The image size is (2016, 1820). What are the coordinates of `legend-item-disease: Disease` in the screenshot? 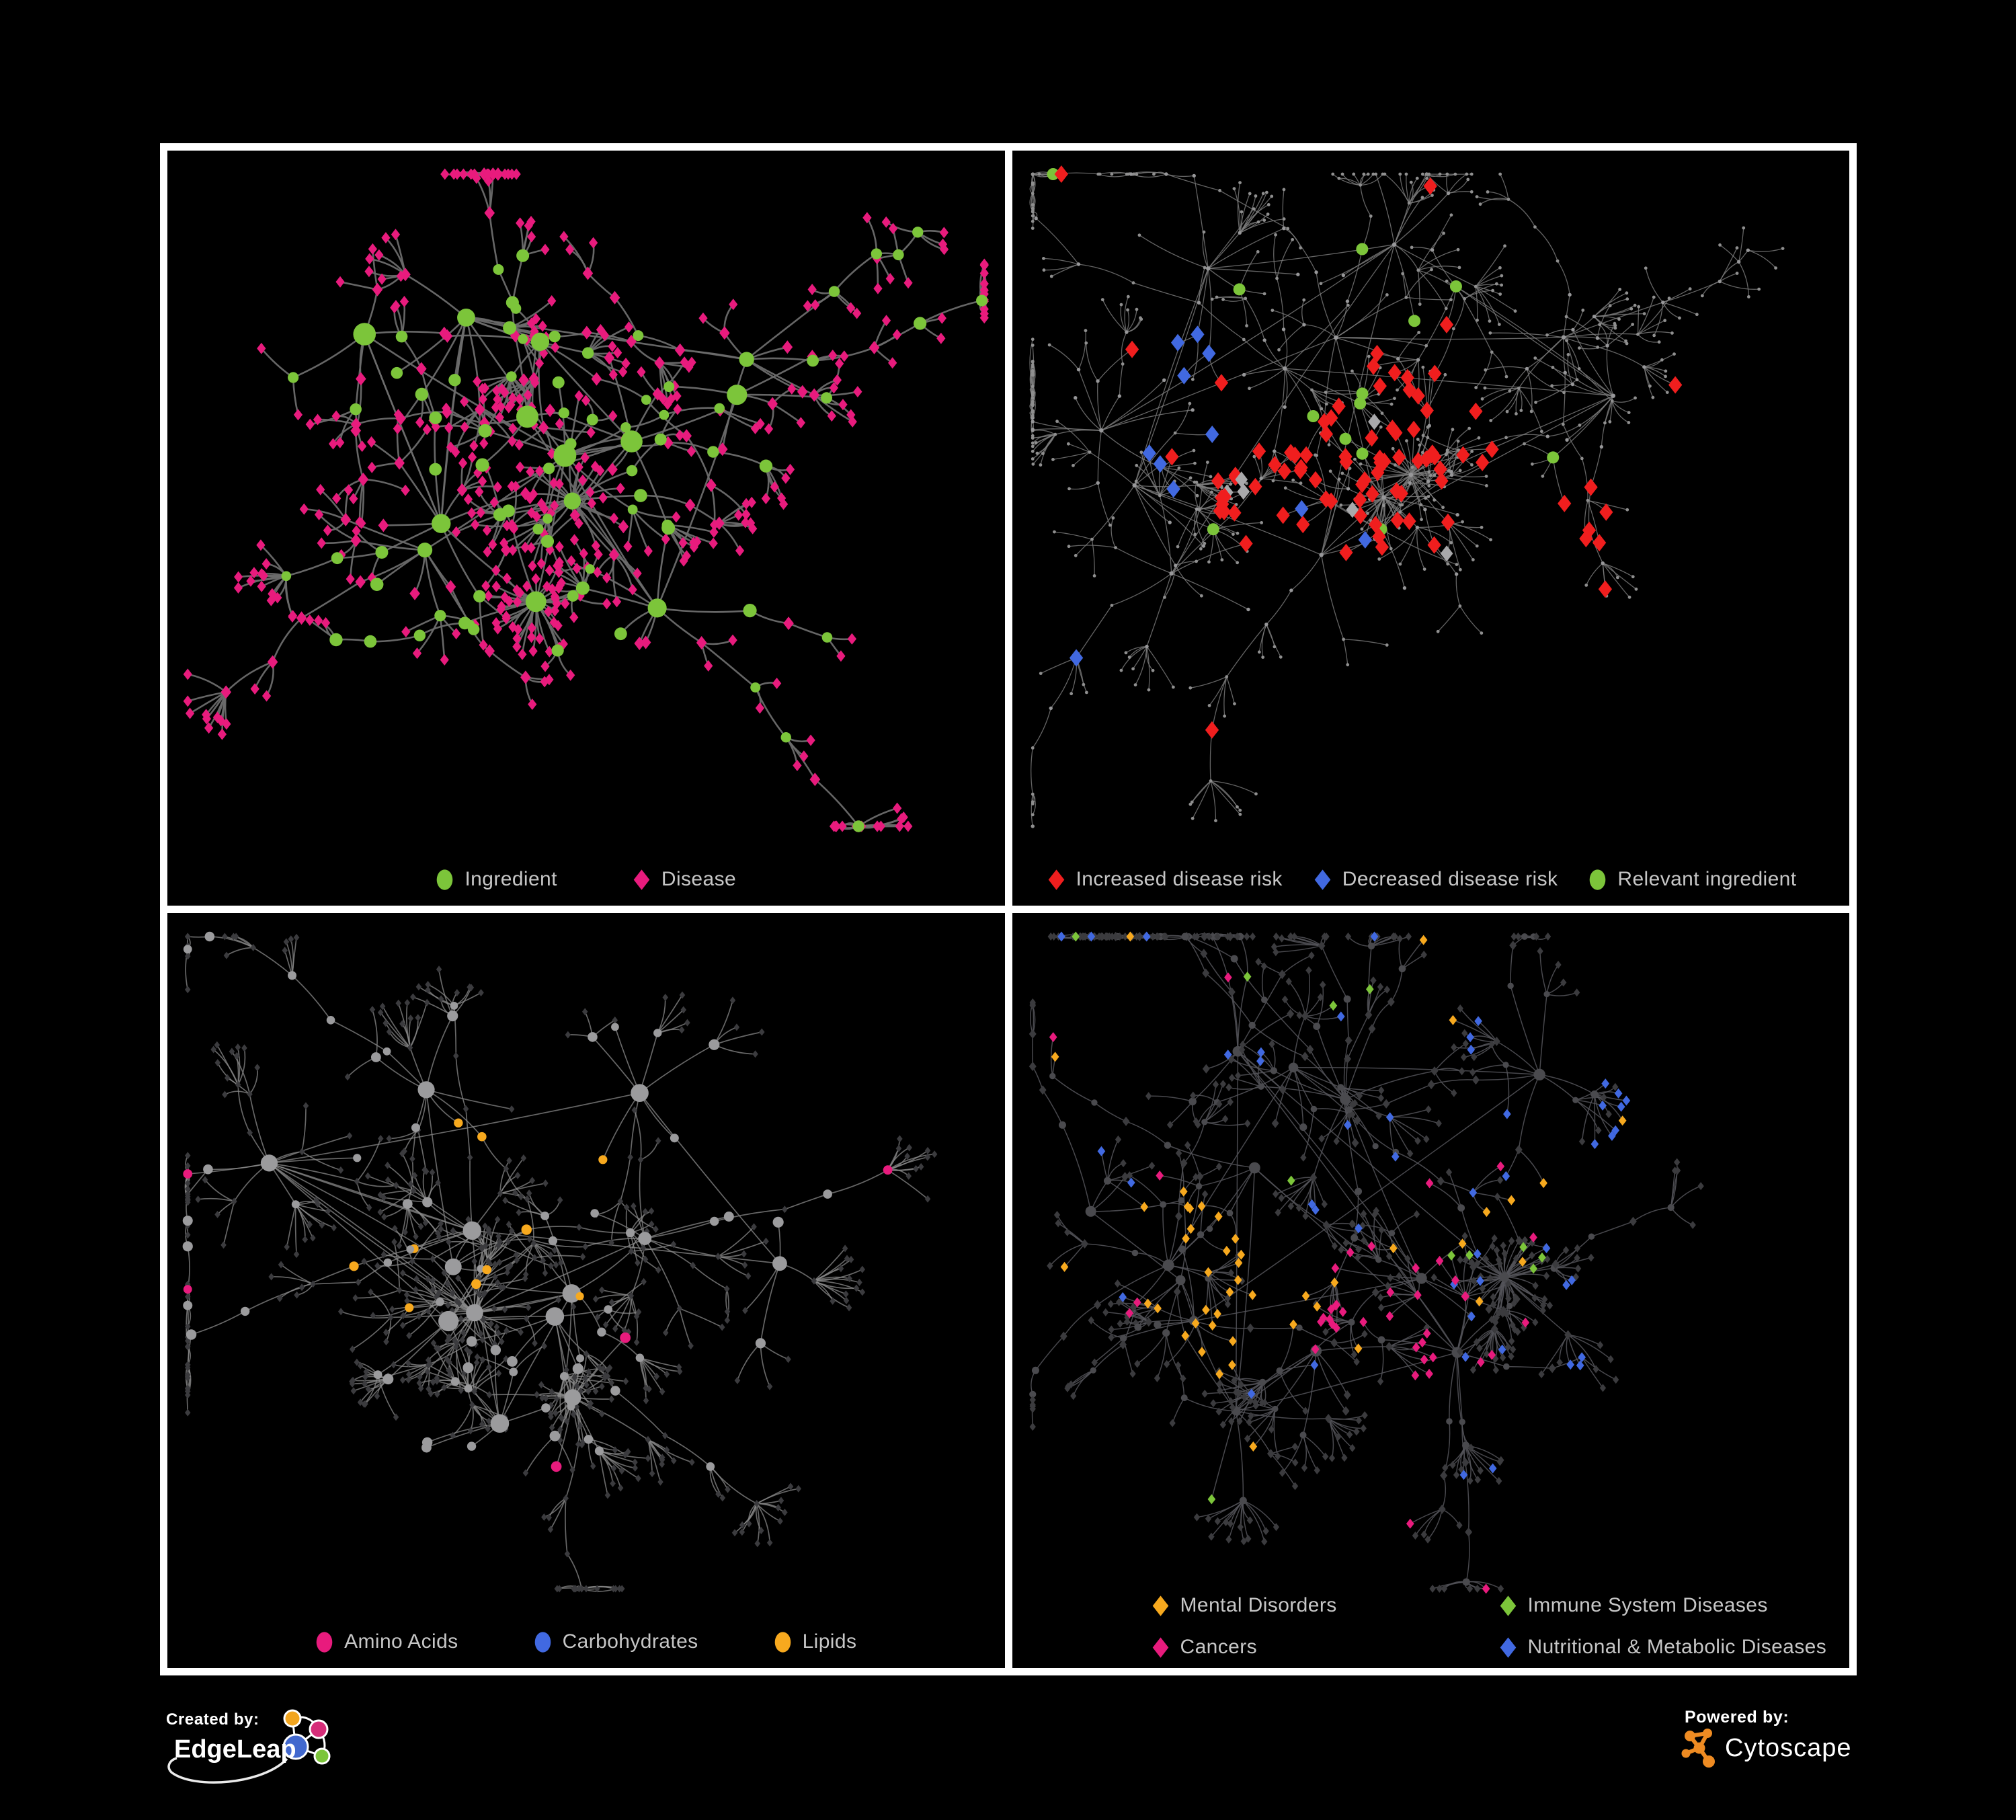 It's located at (684, 879).